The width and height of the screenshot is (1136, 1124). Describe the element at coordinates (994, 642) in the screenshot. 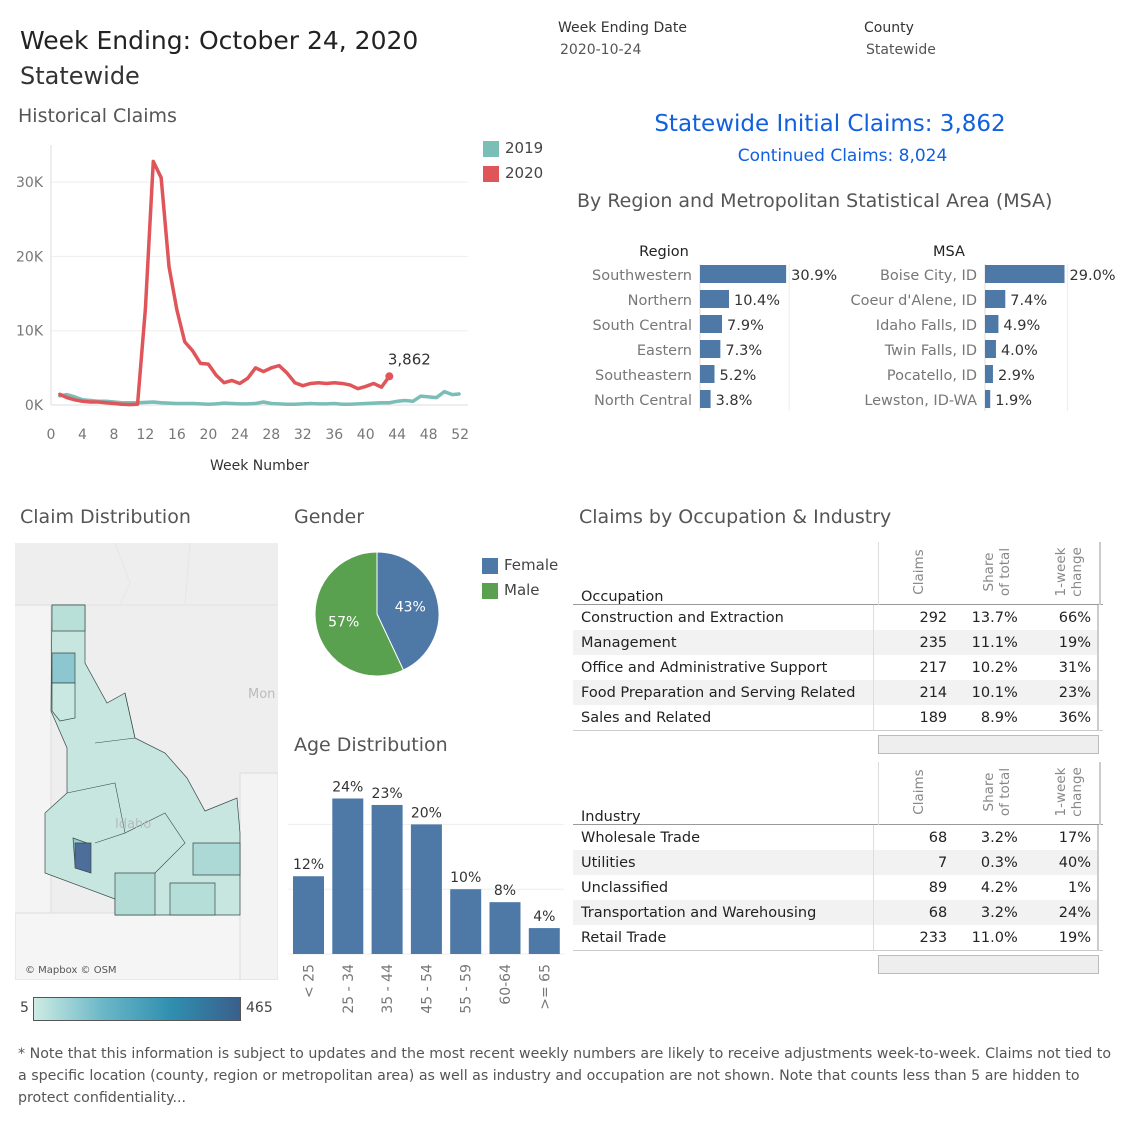

I see `row-share: 11.1%` at that location.